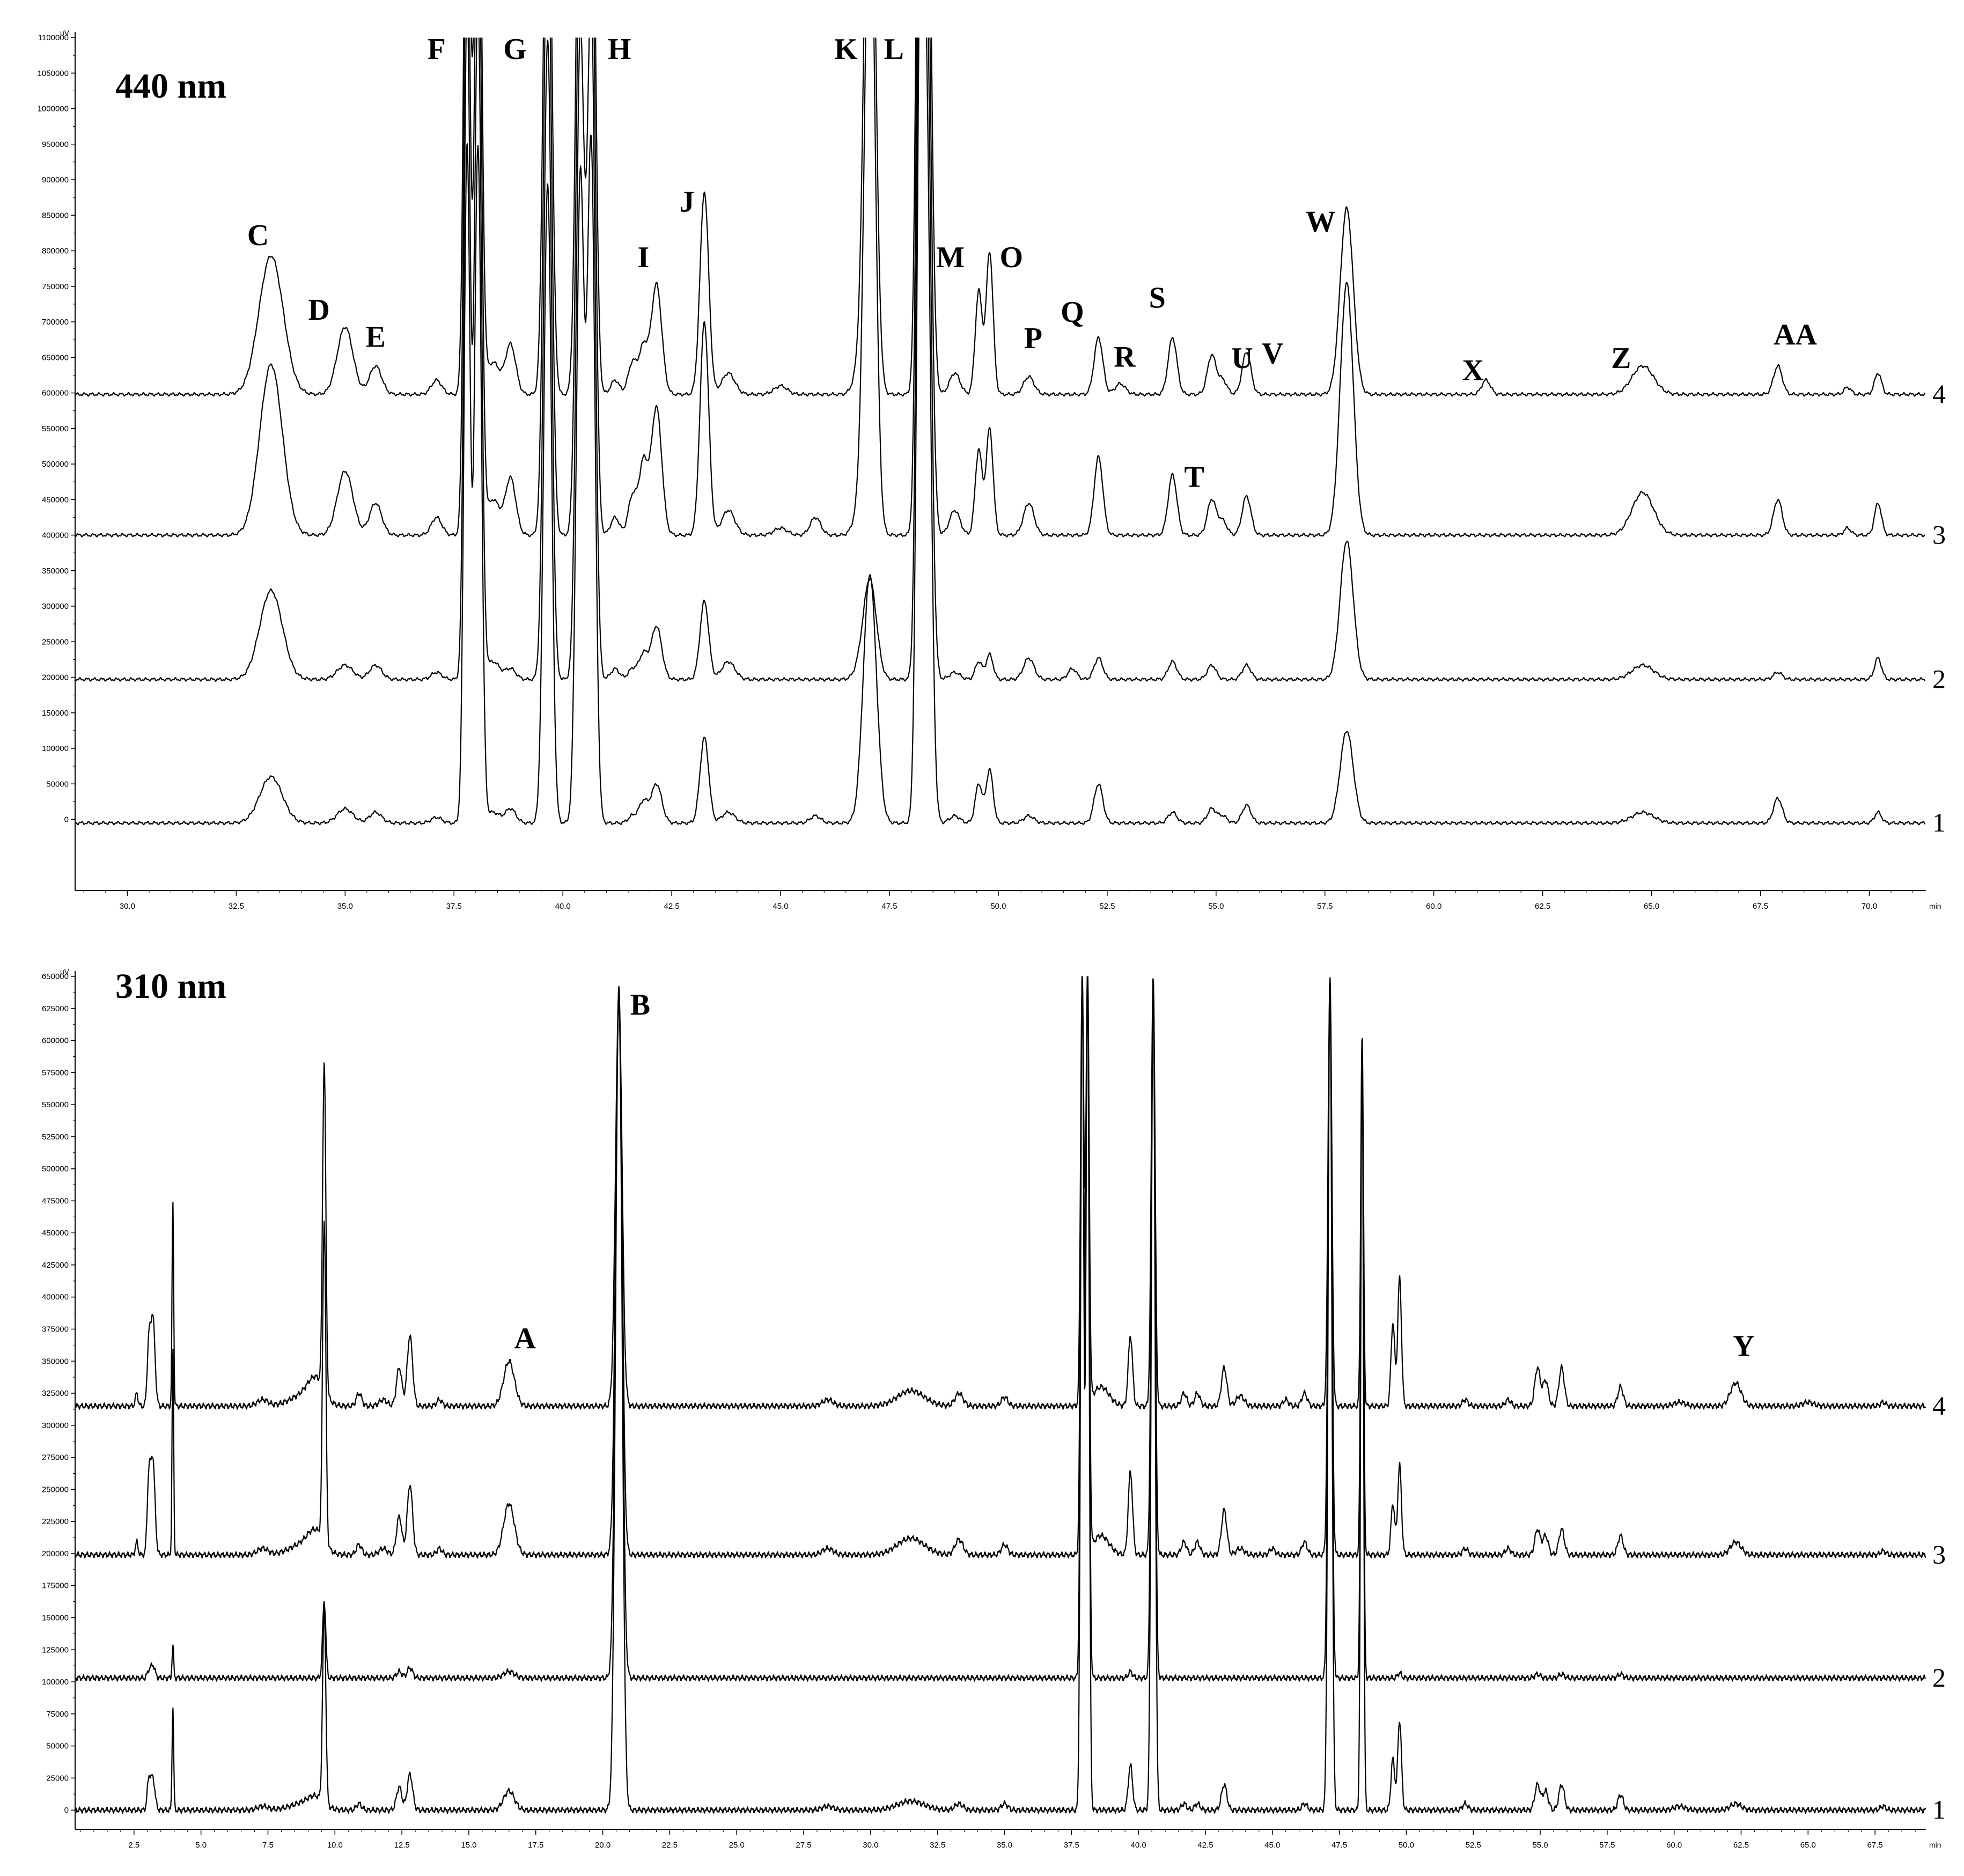 This screenshot has width=1964, height=1876. I want to click on peak-label: X, so click(1473, 370).